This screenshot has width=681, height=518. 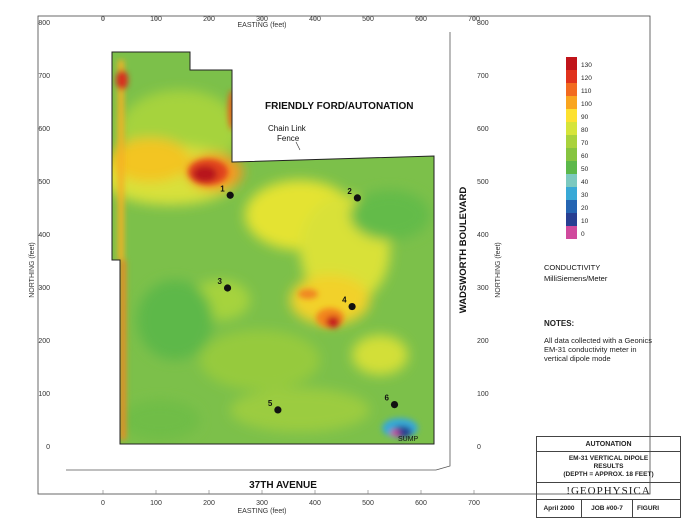 I want to click on easting-tick-top-3: 300, so click(x=262, y=19).